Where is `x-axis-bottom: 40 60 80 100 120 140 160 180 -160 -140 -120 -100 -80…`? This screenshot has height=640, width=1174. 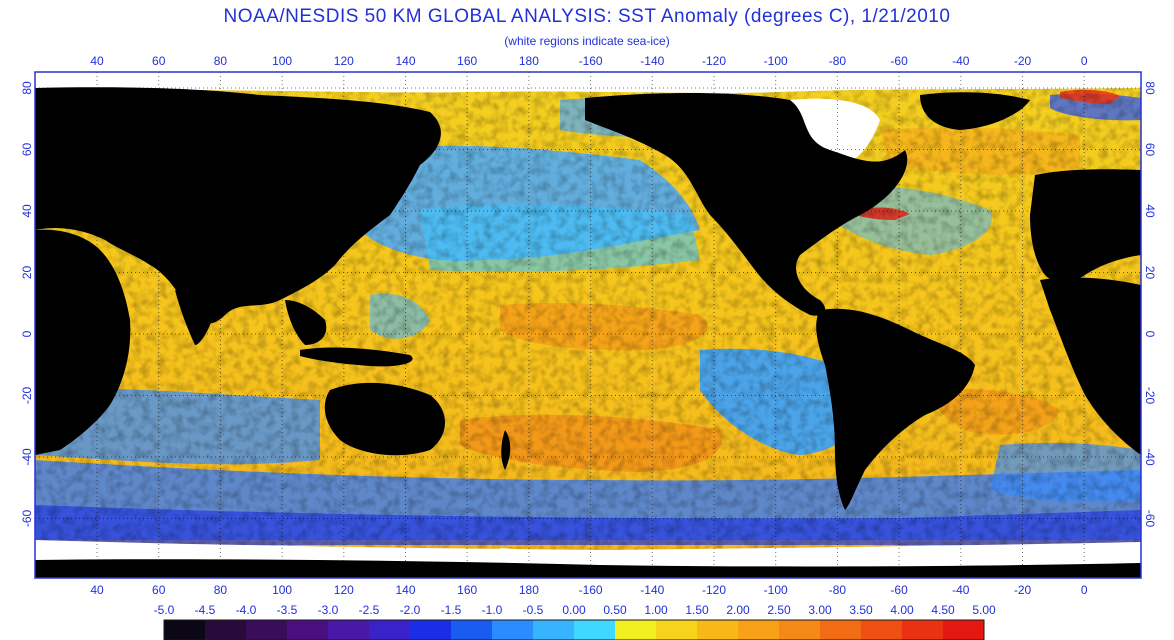
x-axis-bottom: 40 60 80 100 120 140 160 180 -160 -140 -120 -100 -80… is located at coordinates (589, 590).